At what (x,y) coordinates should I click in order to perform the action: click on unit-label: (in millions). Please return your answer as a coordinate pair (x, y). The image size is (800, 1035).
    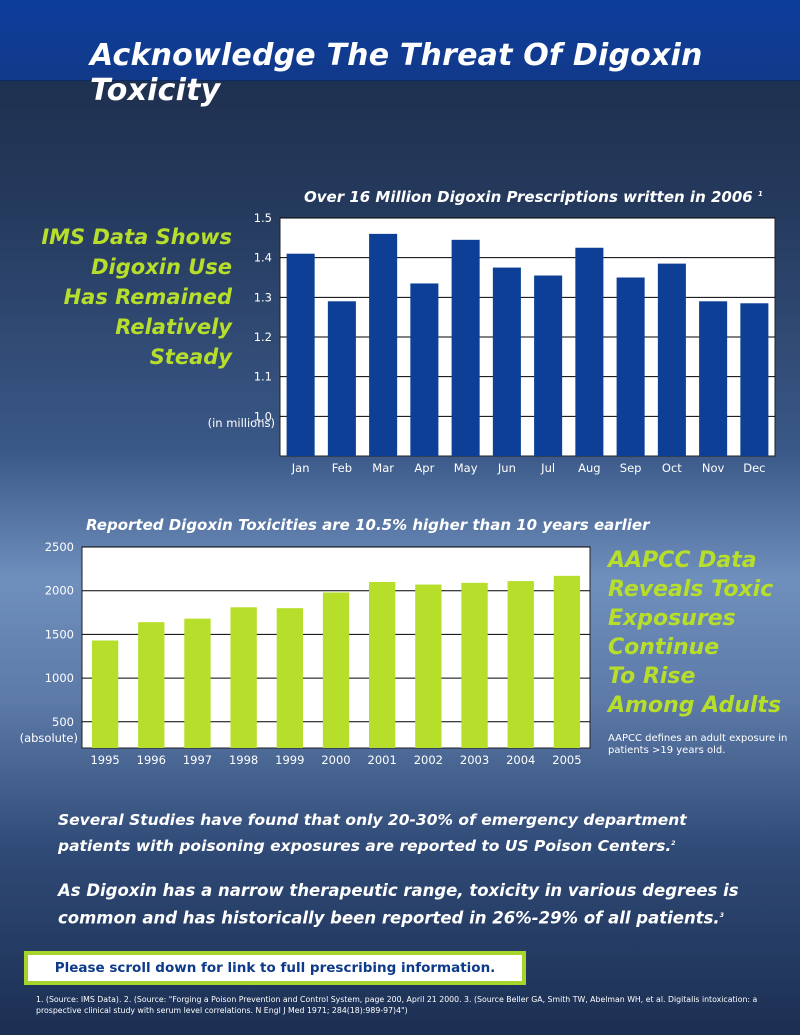
    Looking at the image, I should click on (241, 423).